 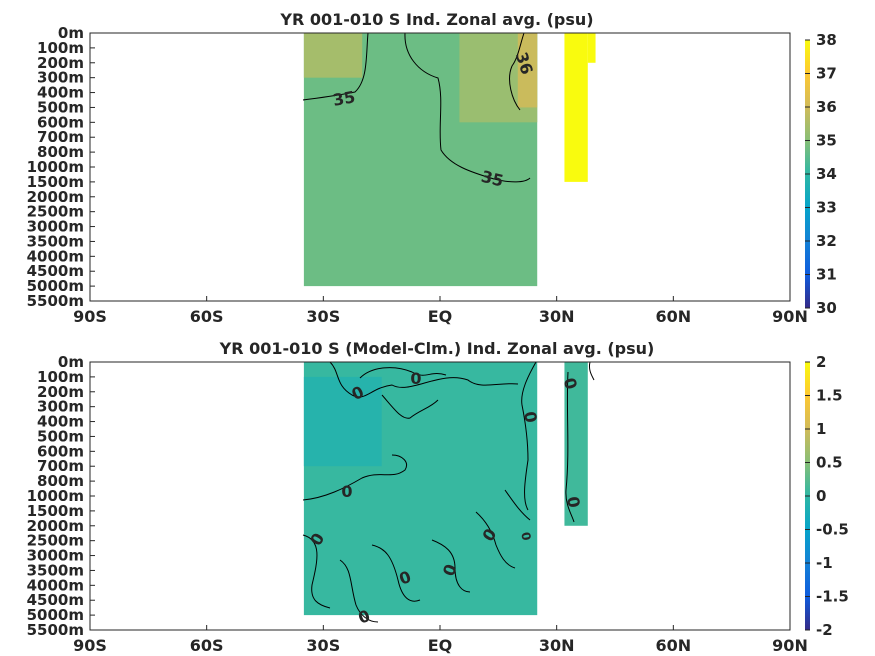 I want to click on colorbar-tick-label: 33, so click(x=826, y=208).